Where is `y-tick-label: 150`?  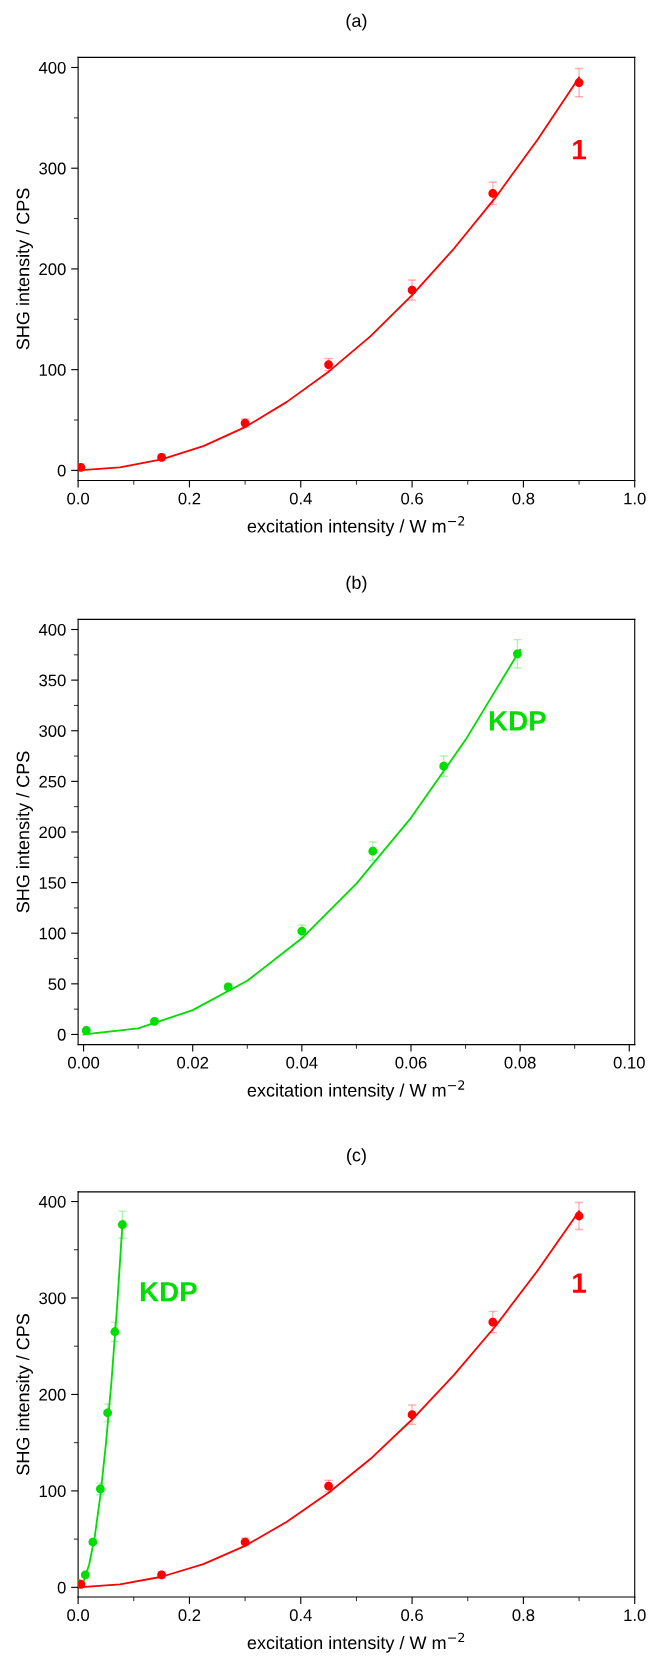
y-tick-label: 150 is located at coordinates (52, 883).